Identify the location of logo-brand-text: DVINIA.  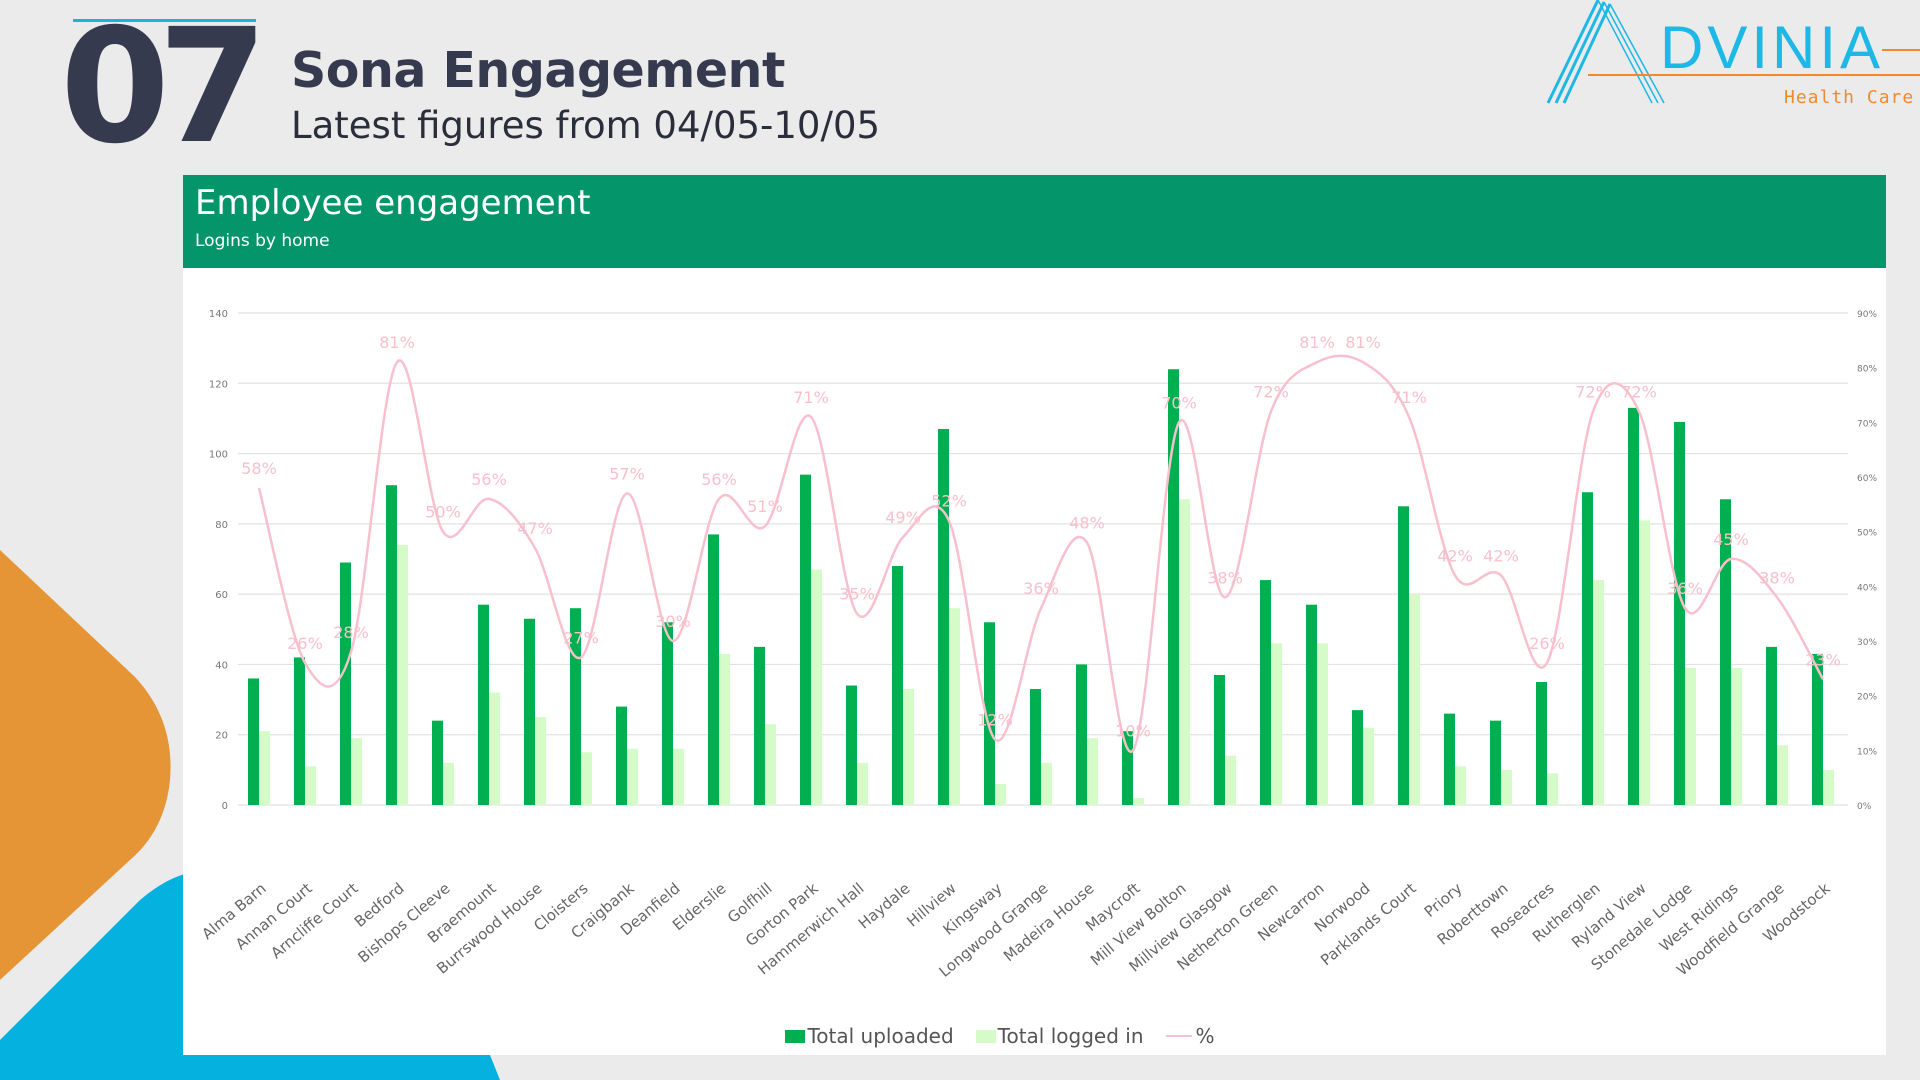
(1772, 47).